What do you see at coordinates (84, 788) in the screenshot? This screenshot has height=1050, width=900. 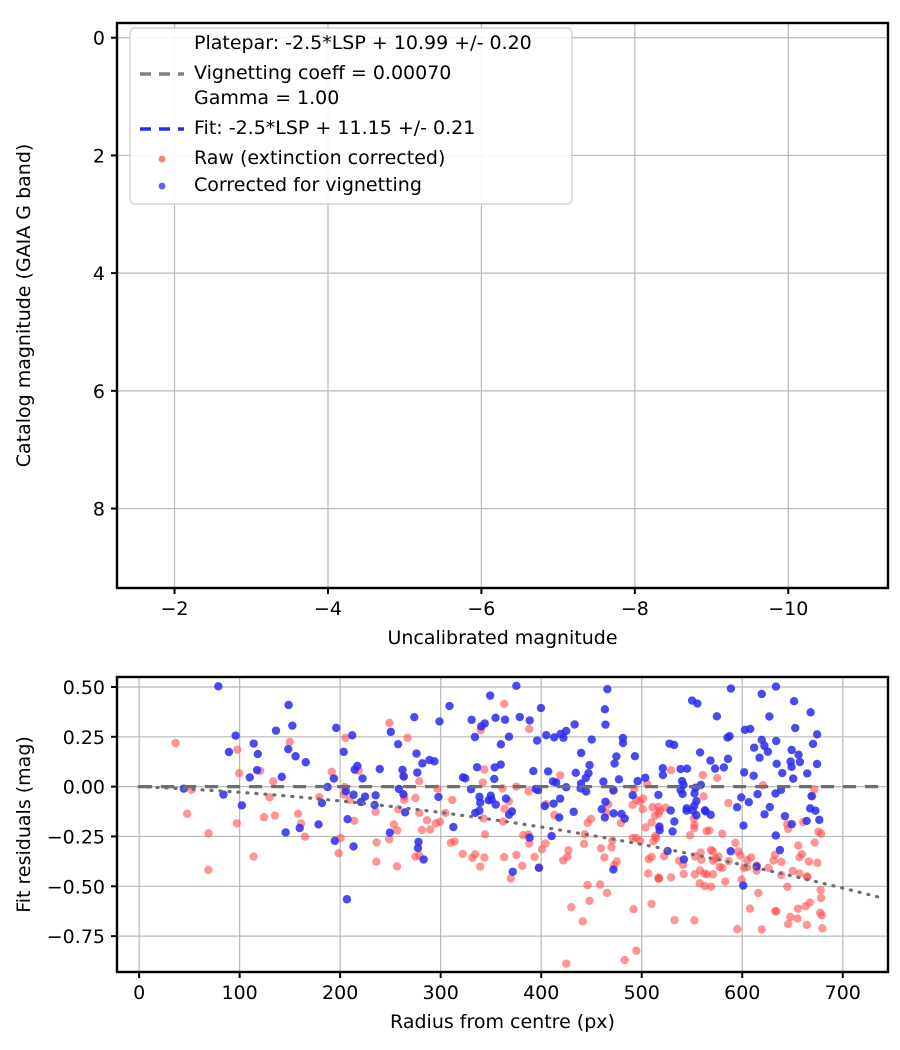 I see `y-tick-label: 0.00` at bounding box center [84, 788].